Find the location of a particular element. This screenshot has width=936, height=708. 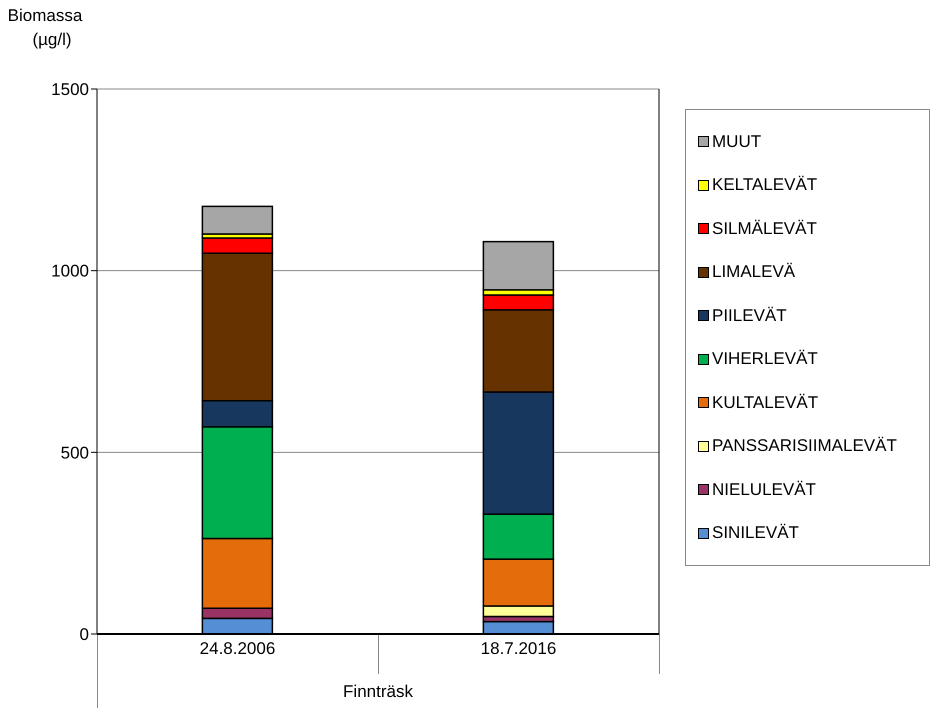

y-tick-label: 500 is located at coordinates (74, 452).